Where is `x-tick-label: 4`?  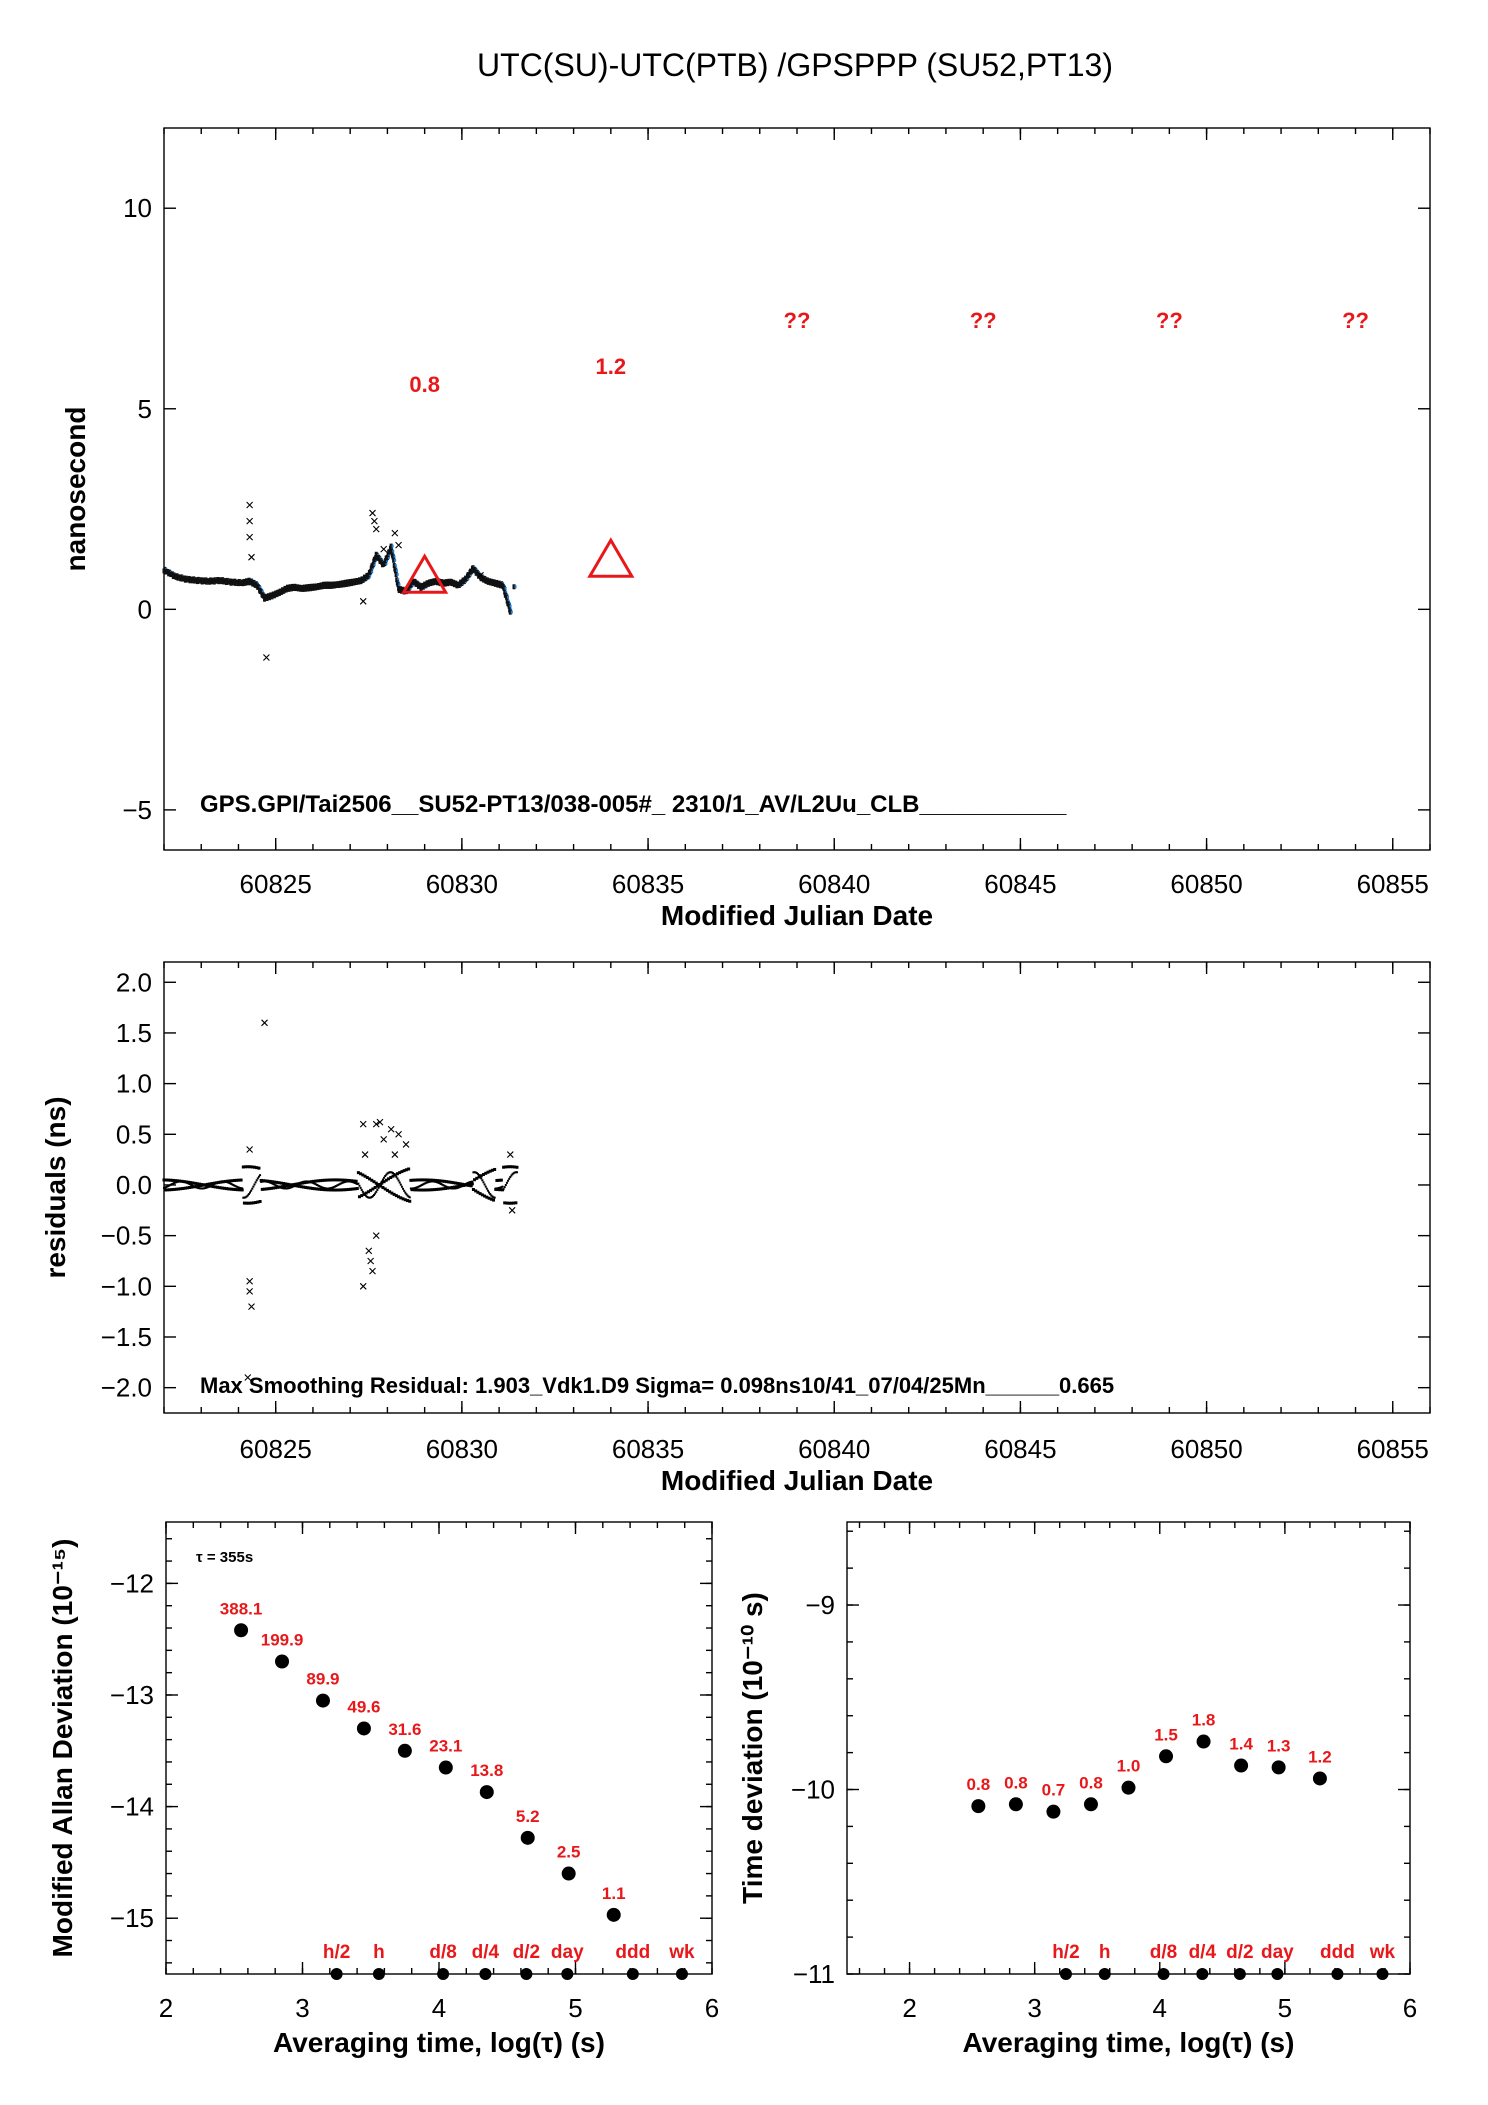
x-tick-label: 4 is located at coordinates (1160, 2008).